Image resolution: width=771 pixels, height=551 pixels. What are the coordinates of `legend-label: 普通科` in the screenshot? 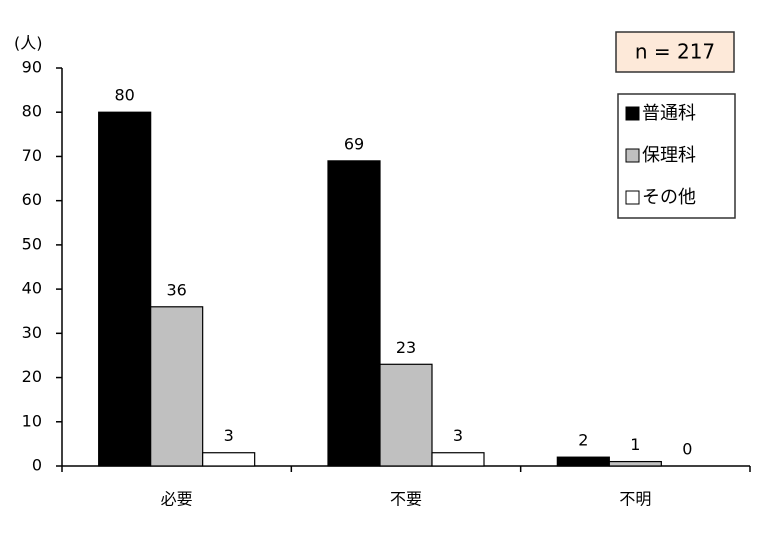 It's located at (669, 113).